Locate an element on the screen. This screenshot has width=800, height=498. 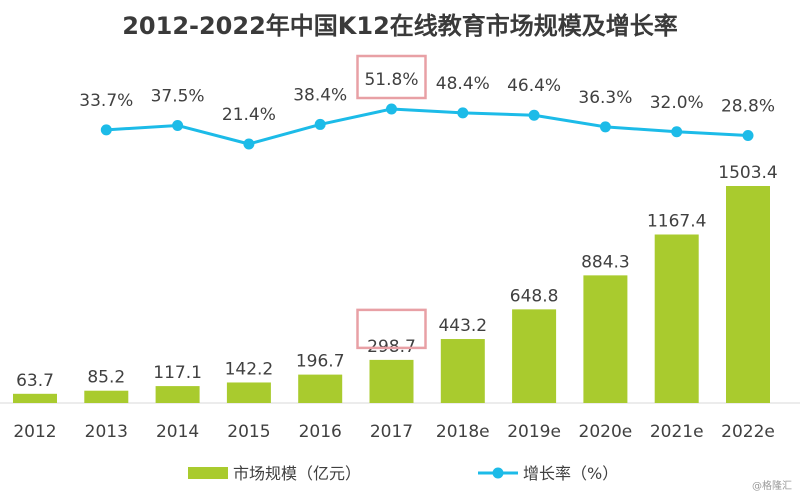
line-point-2022e is located at coordinates (748, 135).